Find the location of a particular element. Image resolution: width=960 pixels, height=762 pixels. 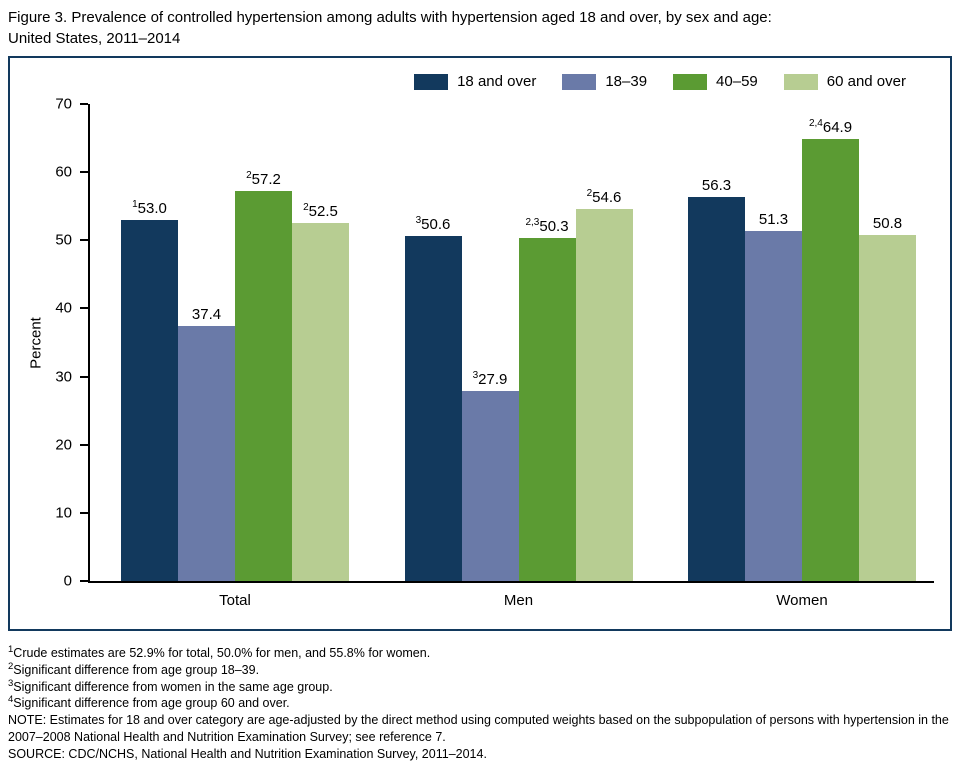

bar-total-60-and-over: 252.5 is located at coordinates (320, 402).